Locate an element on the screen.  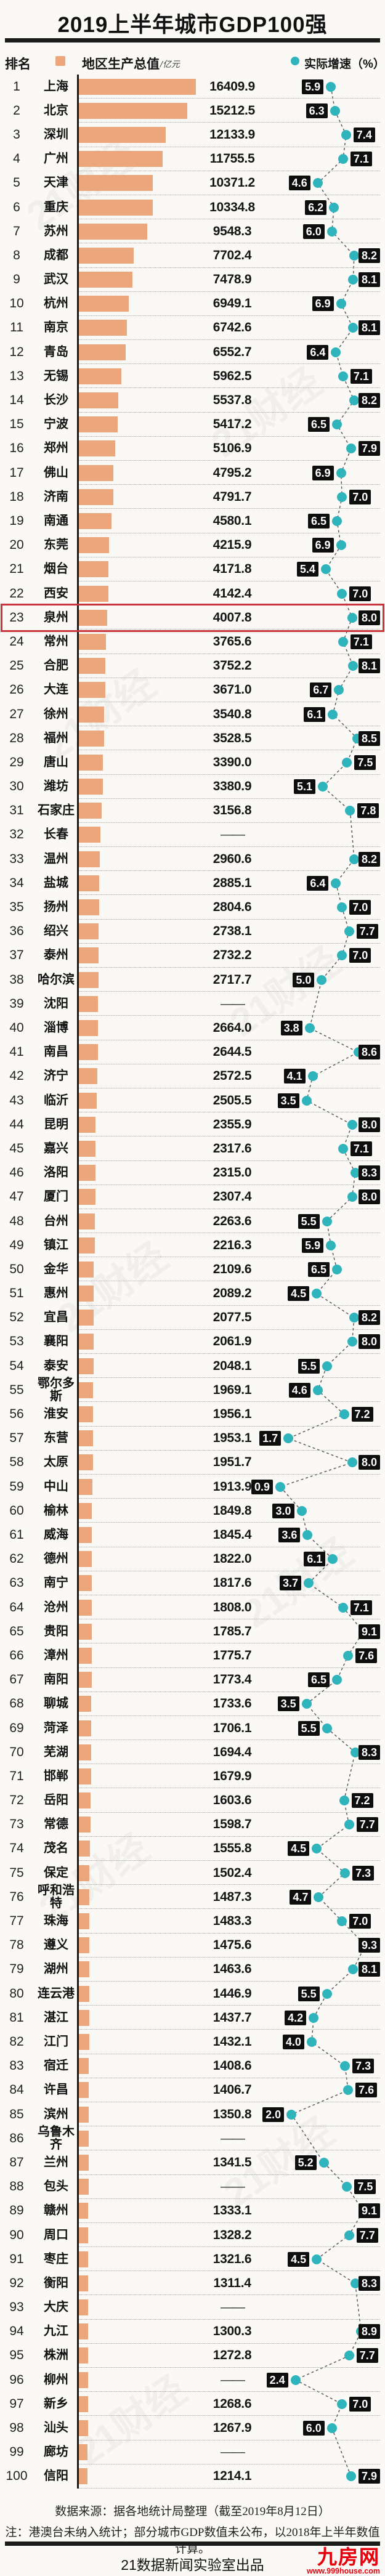
growth-badge: 6.5 is located at coordinates (318, 1680).